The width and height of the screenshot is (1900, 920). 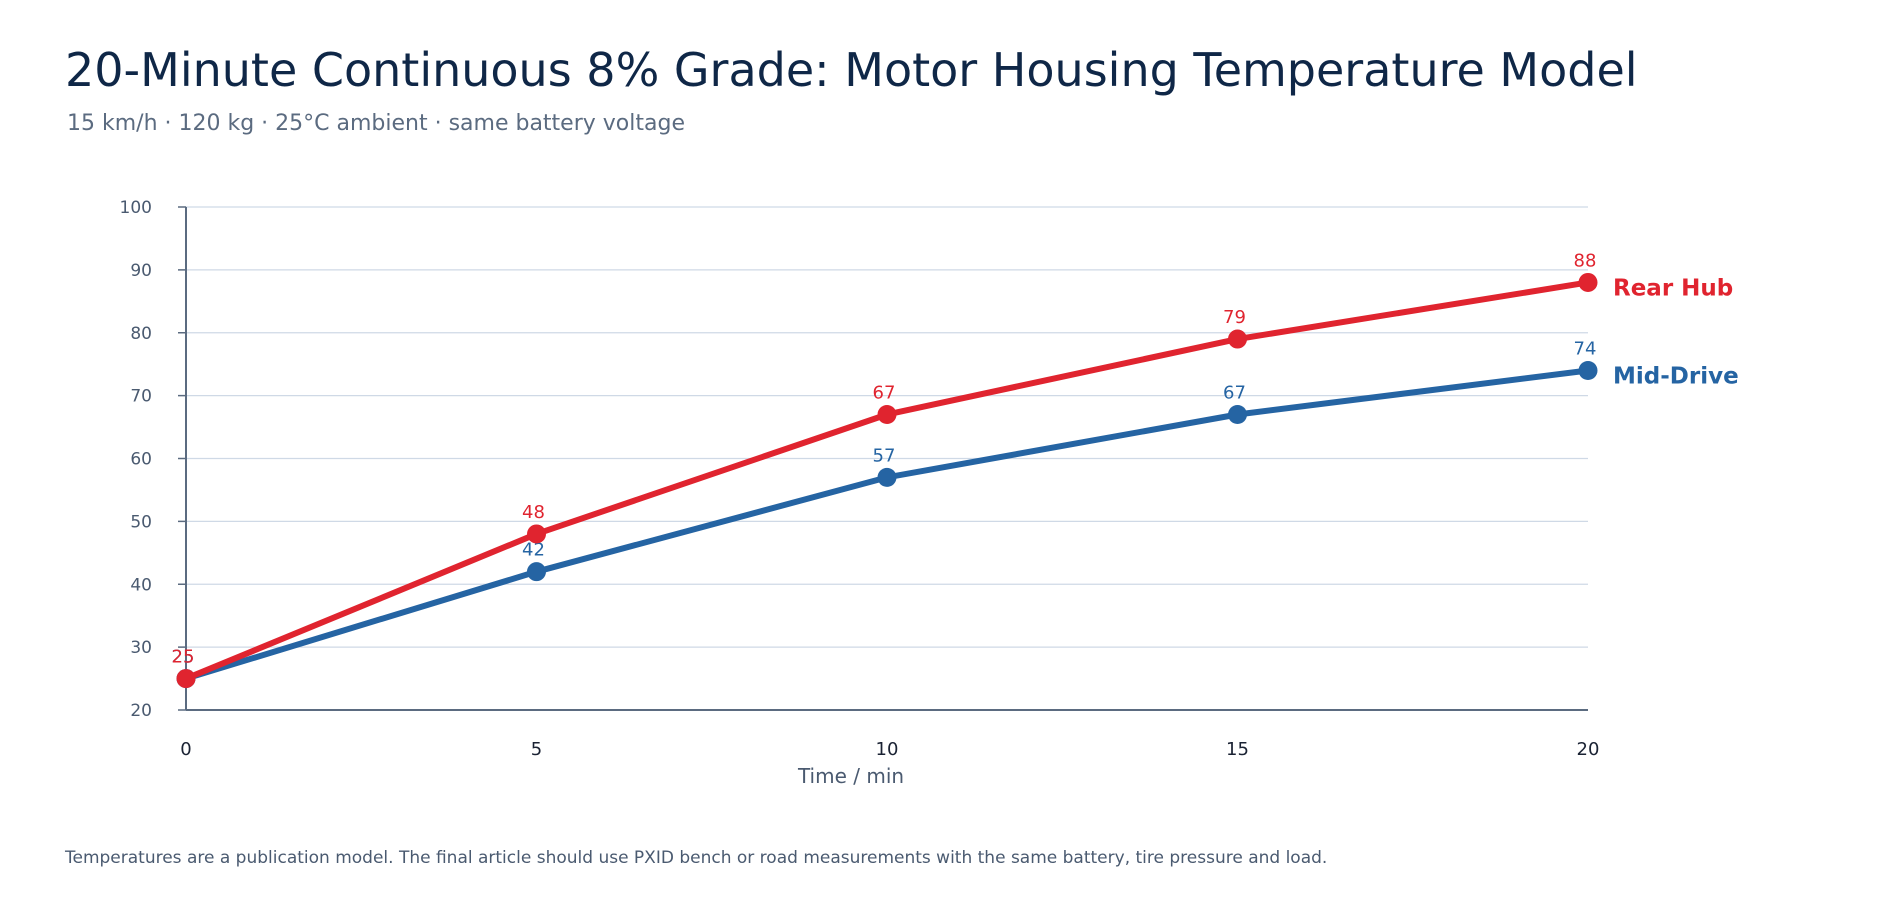 What do you see at coordinates (141, 711) in the screenshot?
I see `y-tick-label: 20` at bounding box center [141, 711].